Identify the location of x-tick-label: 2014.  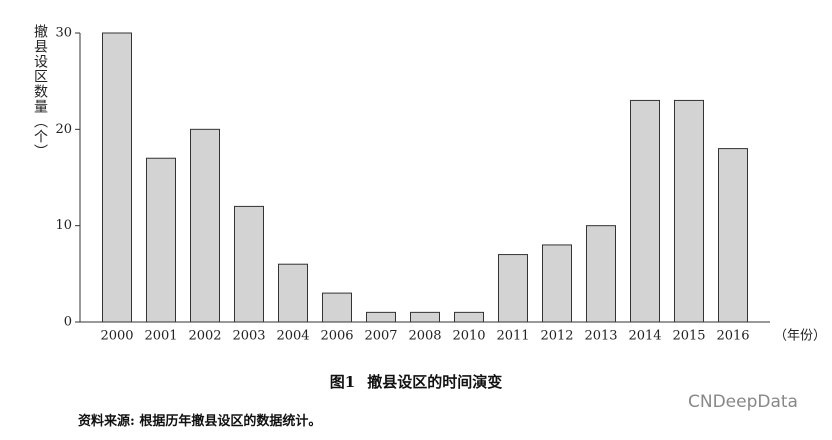
(644, 336).